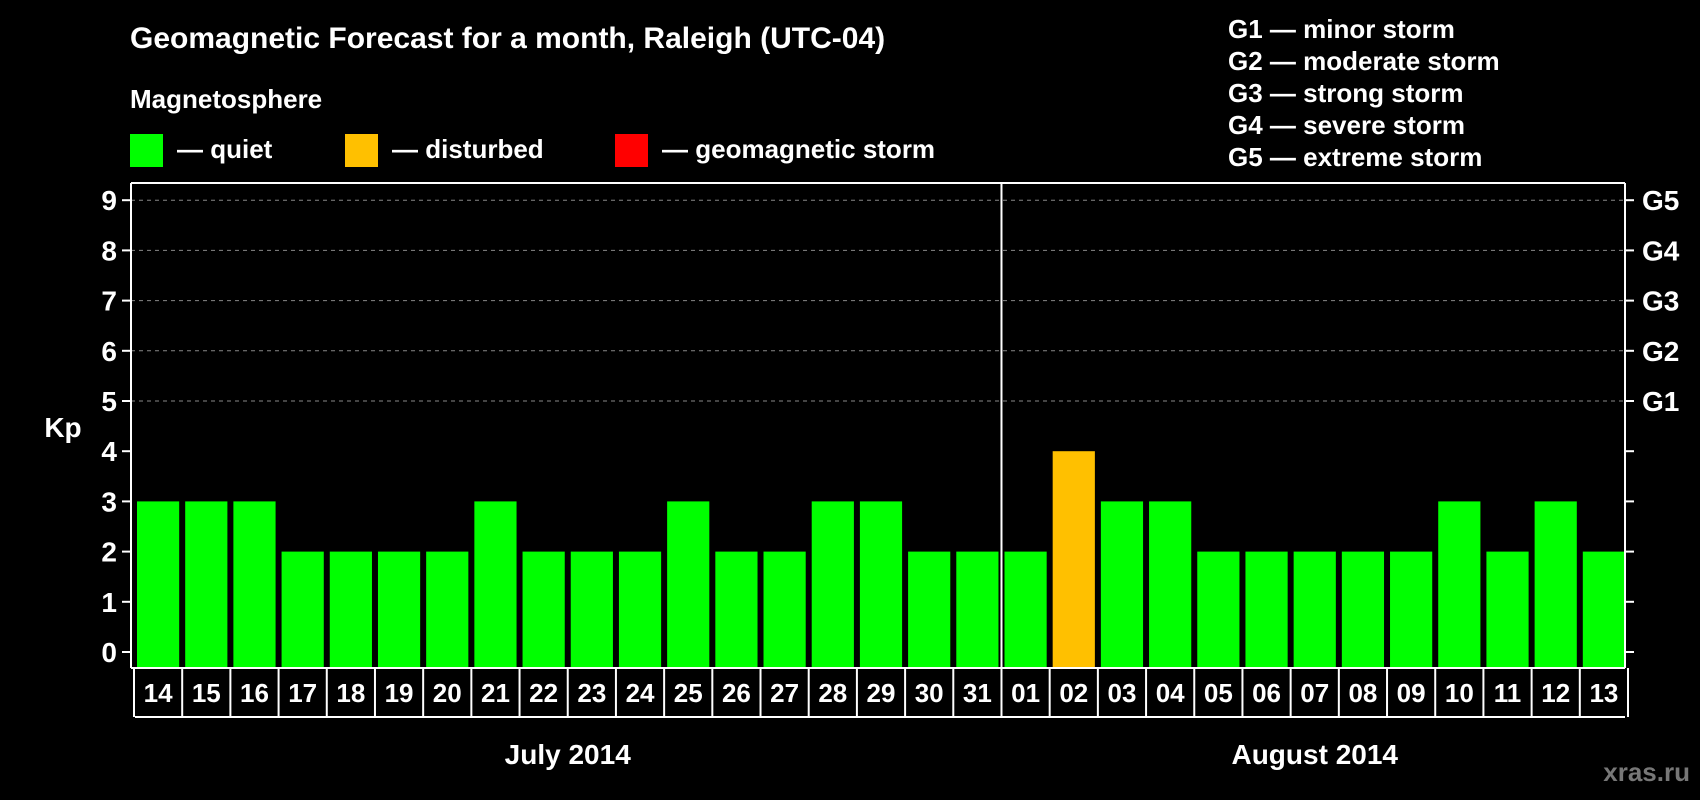 Image resolution: width=1700 pixels, height=800 pixels. What do you see at coordinates (158, 693) in the screenshot?
I see `day-label-0: 14` at bounding box center [158, 693].